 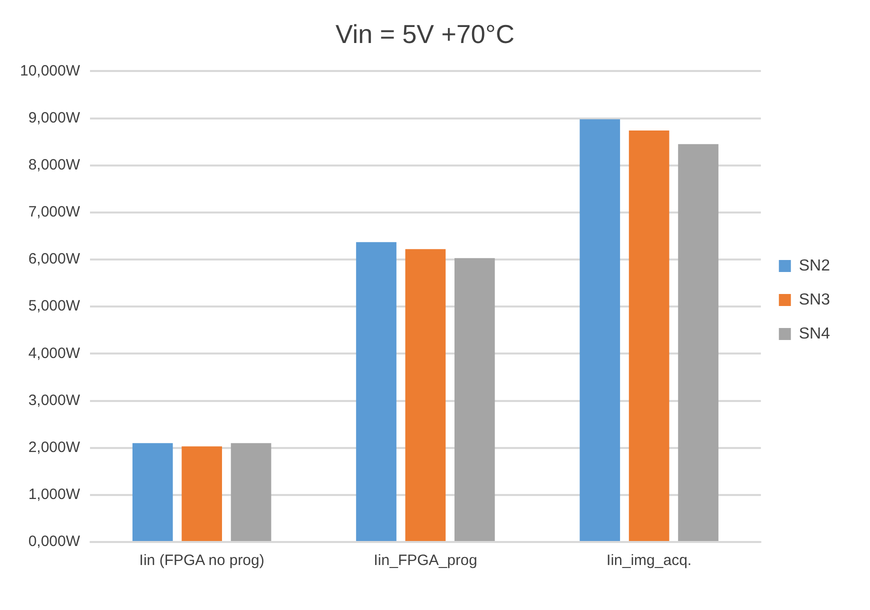 What do you see at coordinates (814, 333) in the screenshot?
I see `legend-label: SN4` at bounding box center [814, 333].